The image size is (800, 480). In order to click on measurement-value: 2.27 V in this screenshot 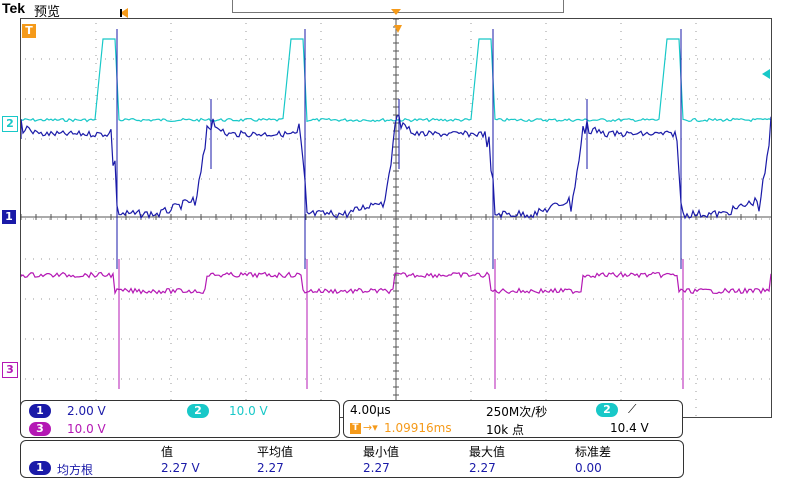, I will do `click(180, 468)`.